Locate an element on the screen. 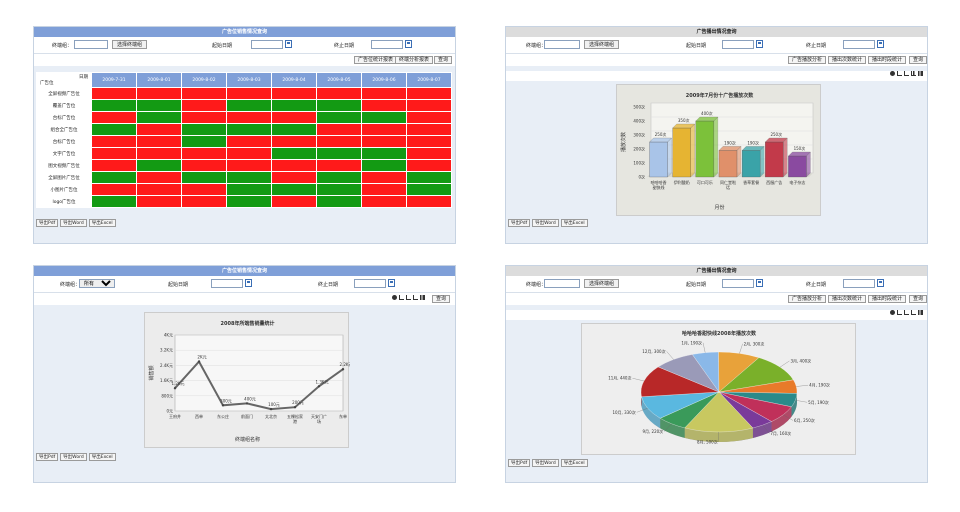 The width and height of the screenshot is (960, 512). terminal-analysis-button: 终端分析报表 is located at coordinates (414, 60).